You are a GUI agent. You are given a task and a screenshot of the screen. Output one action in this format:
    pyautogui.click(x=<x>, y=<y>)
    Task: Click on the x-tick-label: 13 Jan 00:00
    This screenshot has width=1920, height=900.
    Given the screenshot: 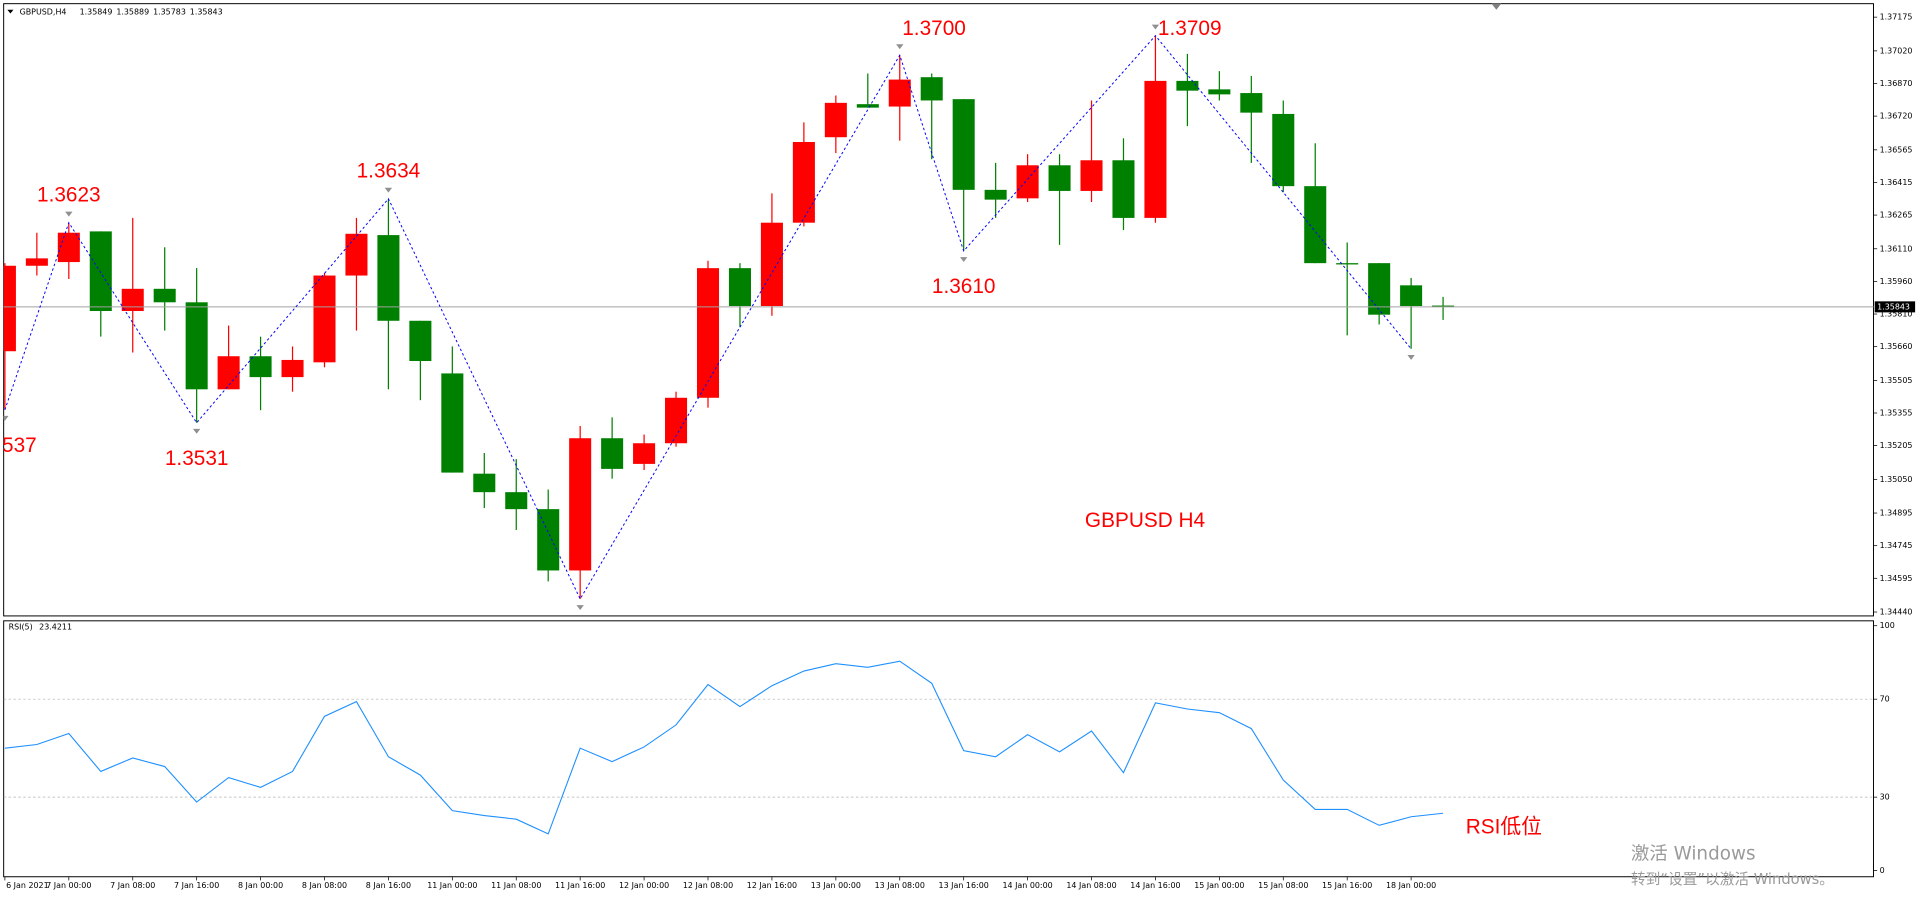 What is the action you would take?
    pyautogui.click(x=836, y=885)
    